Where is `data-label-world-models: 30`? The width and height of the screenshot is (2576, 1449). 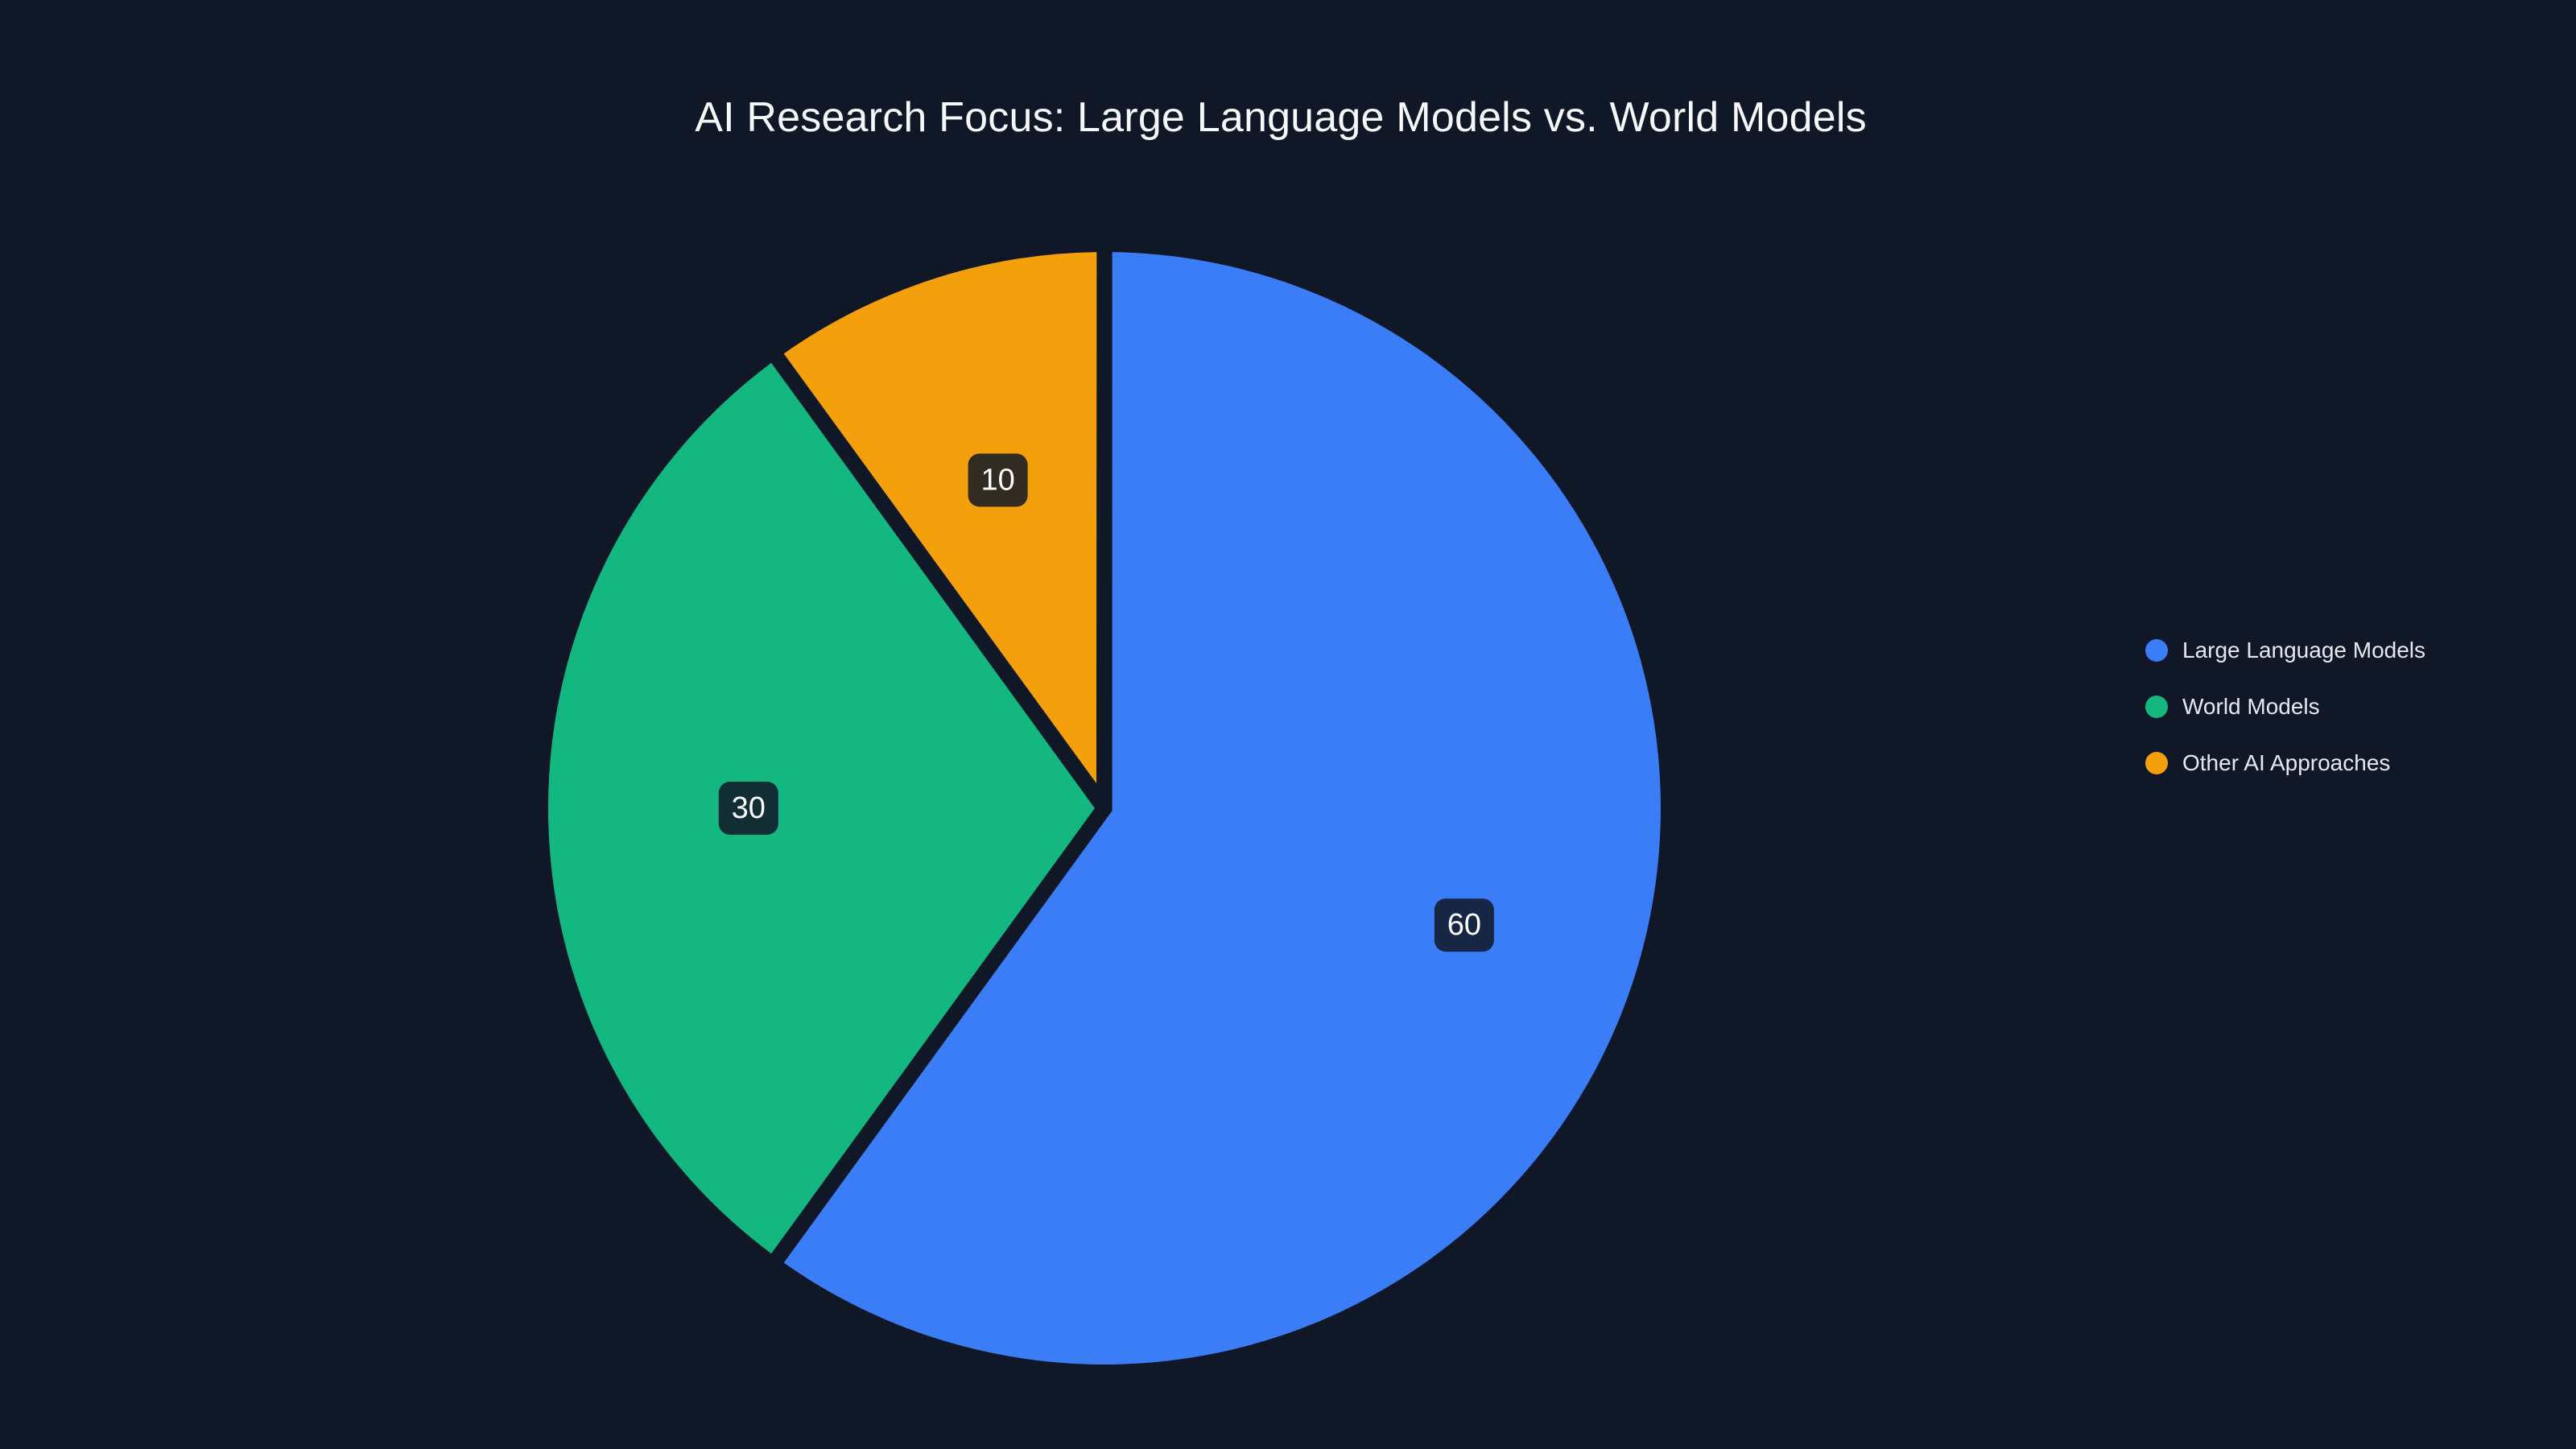
data-label-world-models: 30 is located at coordinates (748, 808).